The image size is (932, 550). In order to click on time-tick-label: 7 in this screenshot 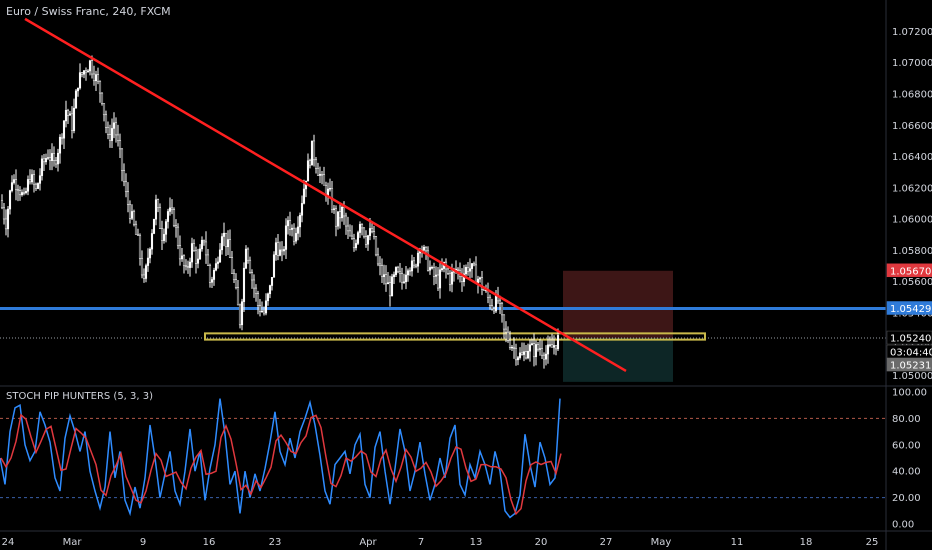, I will do `click(421, 542)`.